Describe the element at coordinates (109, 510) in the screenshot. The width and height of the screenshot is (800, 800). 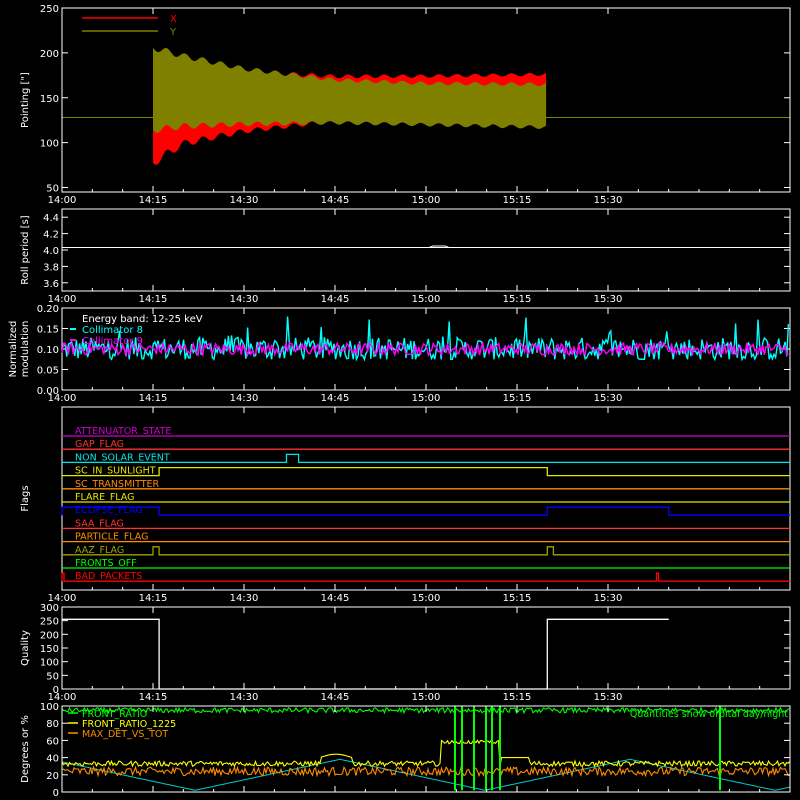
I see `flag-label: ECLIPSE_FLAG` at that location.